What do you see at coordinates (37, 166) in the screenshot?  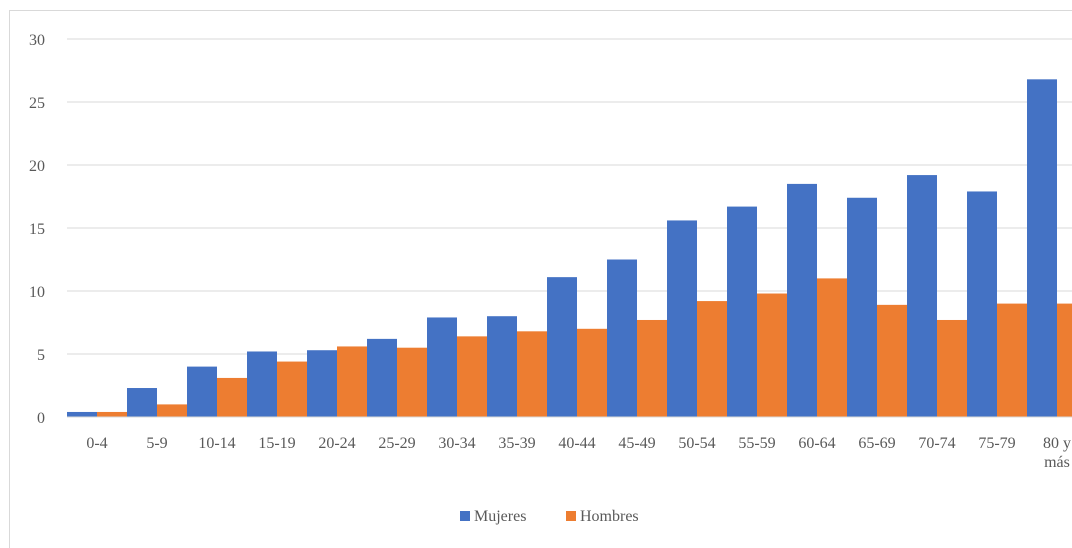 I see `y-tick-label: 20` at bounding box center [37, 166].